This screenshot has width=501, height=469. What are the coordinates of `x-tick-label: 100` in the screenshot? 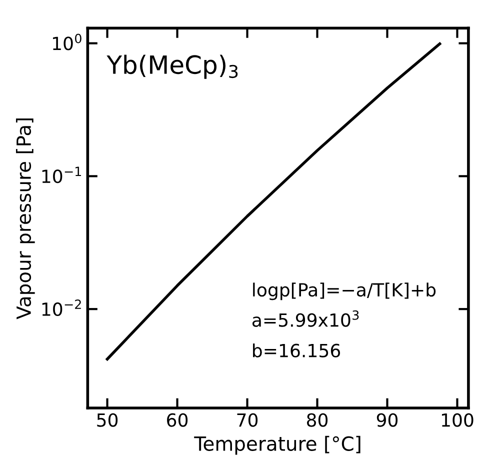 It's located at (458, 420).